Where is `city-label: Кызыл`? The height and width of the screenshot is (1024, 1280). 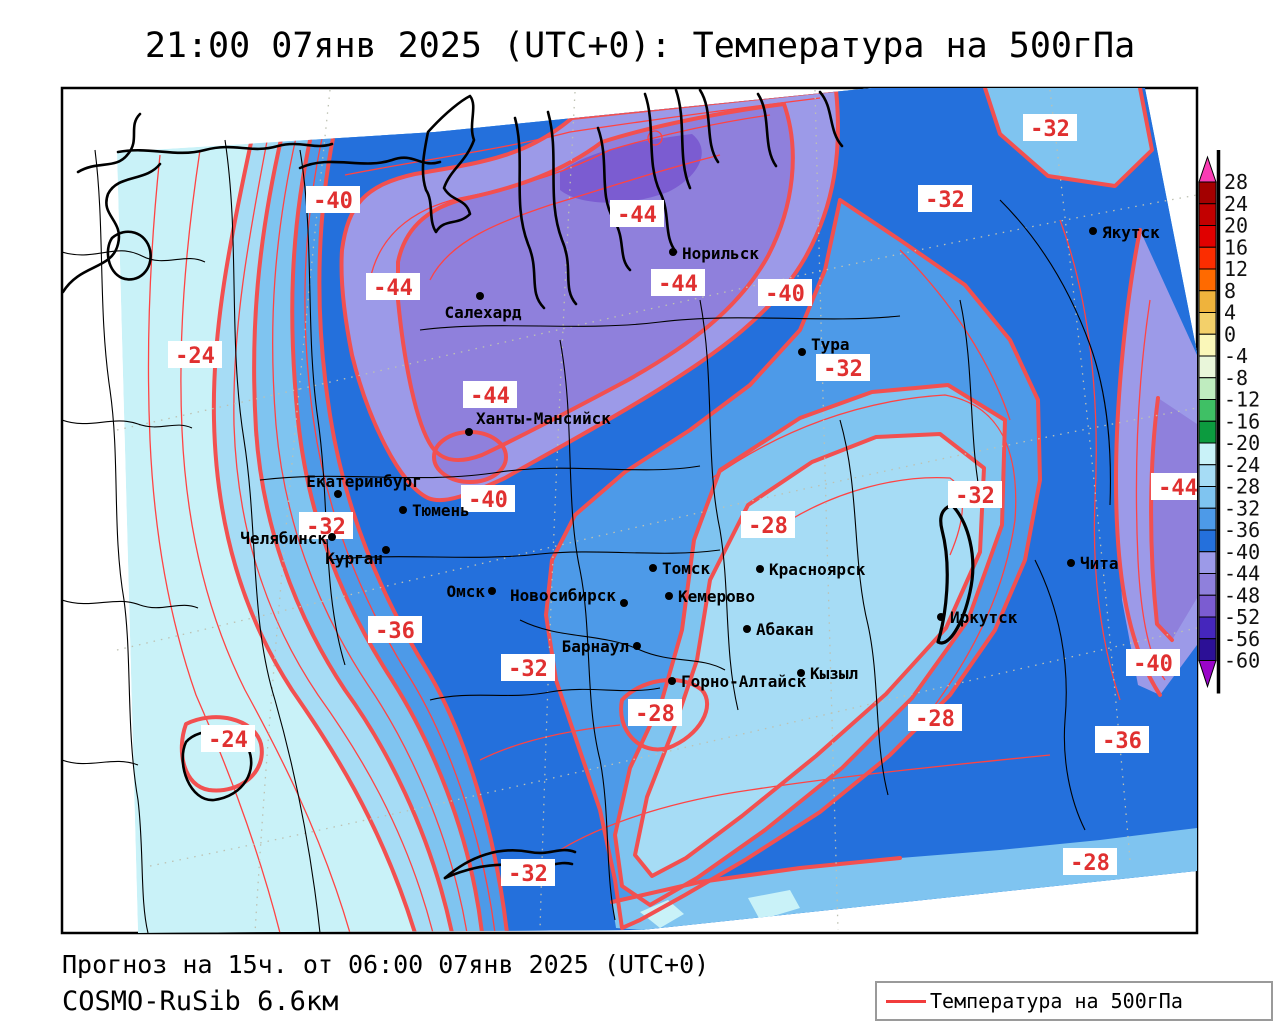
city-label: Кызыл is located at coordinates (834, 673).